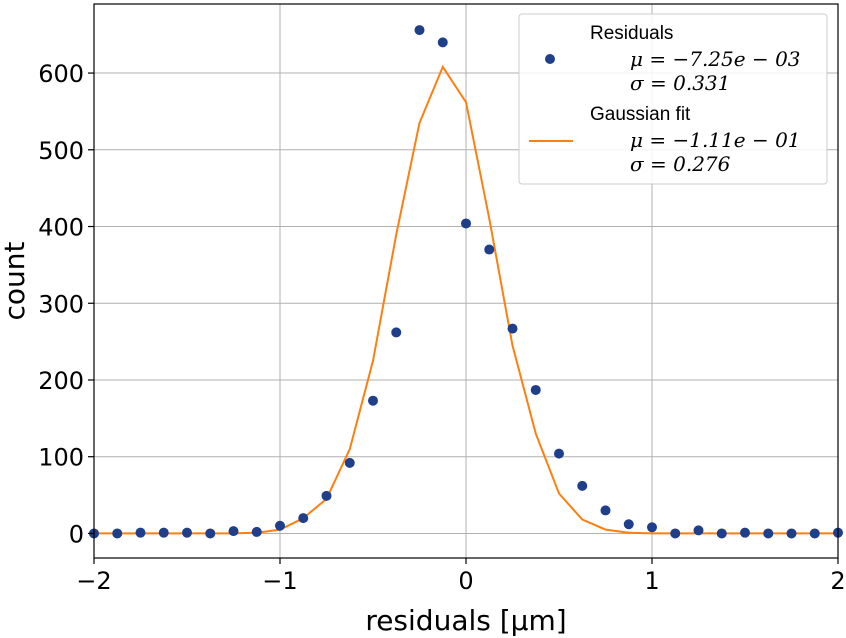 The image size is (846, 638). I want to click on x-tick-label: −2, so click(93, 581).